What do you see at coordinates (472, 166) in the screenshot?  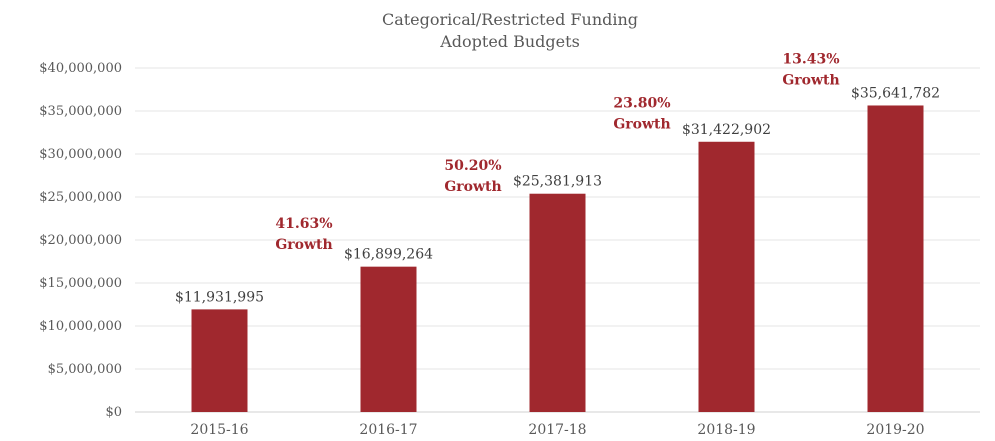 I see `growth-percent-label: 50.20%` at bounding box center [472, 166].